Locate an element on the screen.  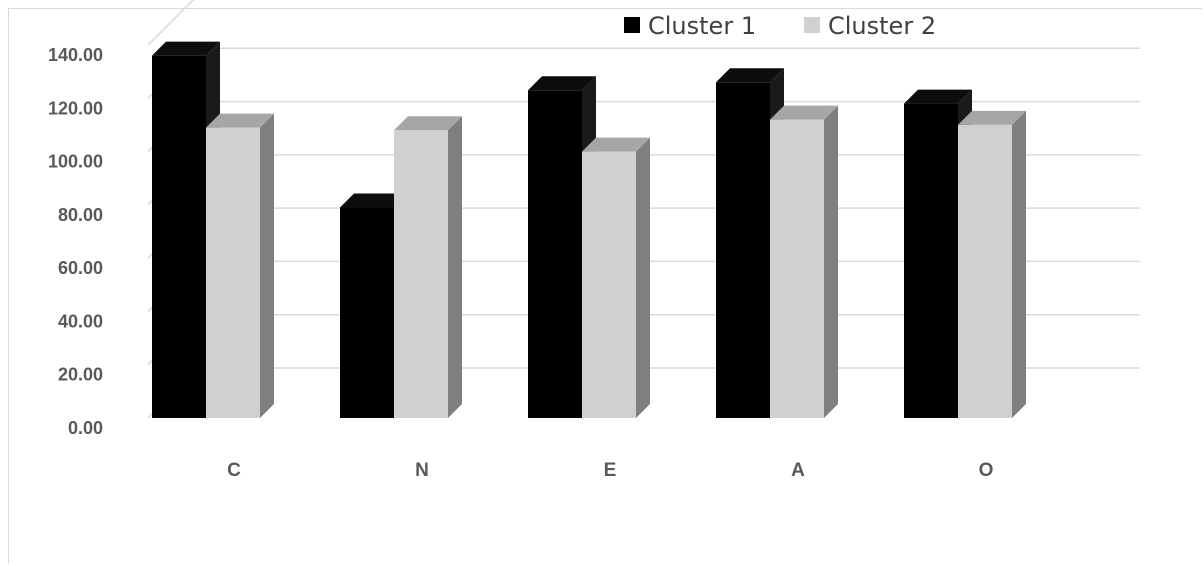
bar-cluster-1-e is located at coordinates (555, 254).